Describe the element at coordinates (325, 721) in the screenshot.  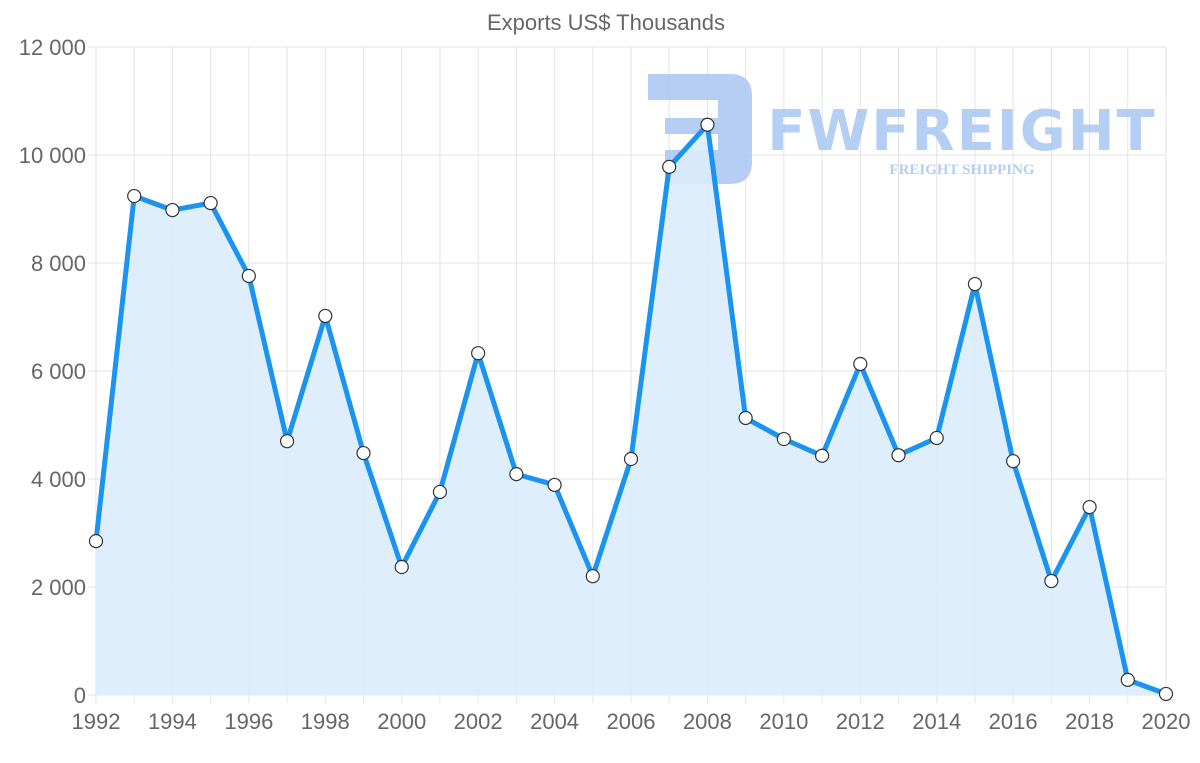
I see `x-tick-label: 1998` at that location.